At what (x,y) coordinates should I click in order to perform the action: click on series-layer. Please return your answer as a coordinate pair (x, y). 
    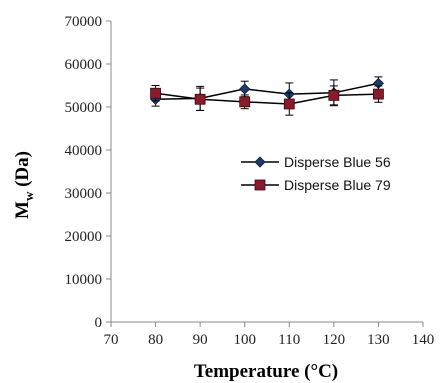
    Looking at the image, I should click on (267, 96).